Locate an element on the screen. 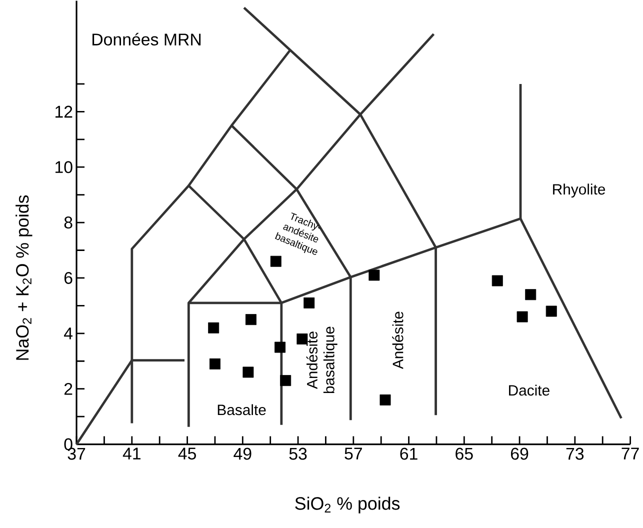 The height and width of the screenshot is (528, 643). y-tick-label: 8 is located at coordinates (68, 222).